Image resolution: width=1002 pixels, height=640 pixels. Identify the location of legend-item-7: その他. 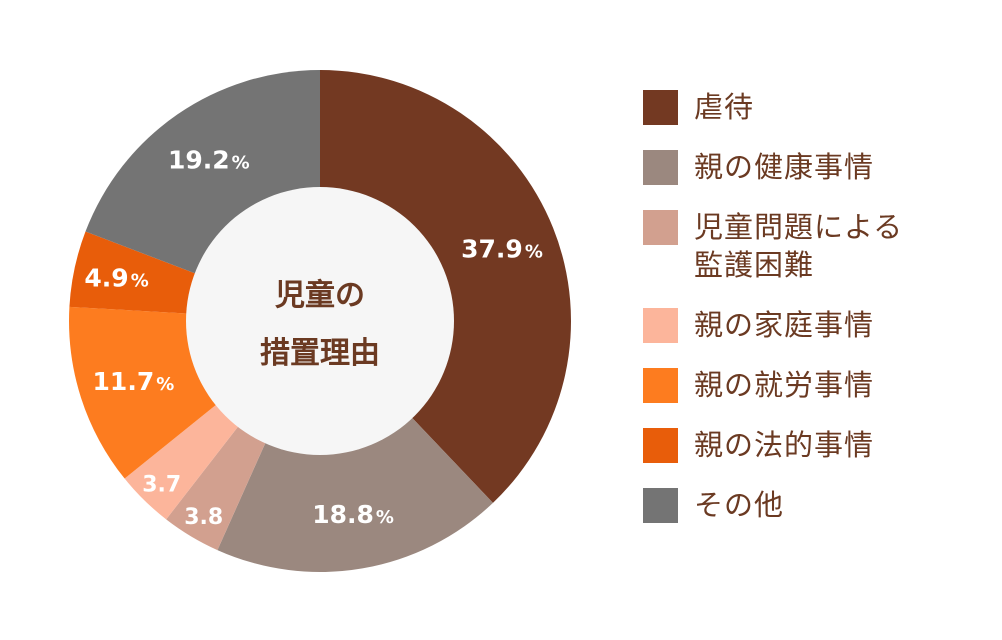
(813, 505).